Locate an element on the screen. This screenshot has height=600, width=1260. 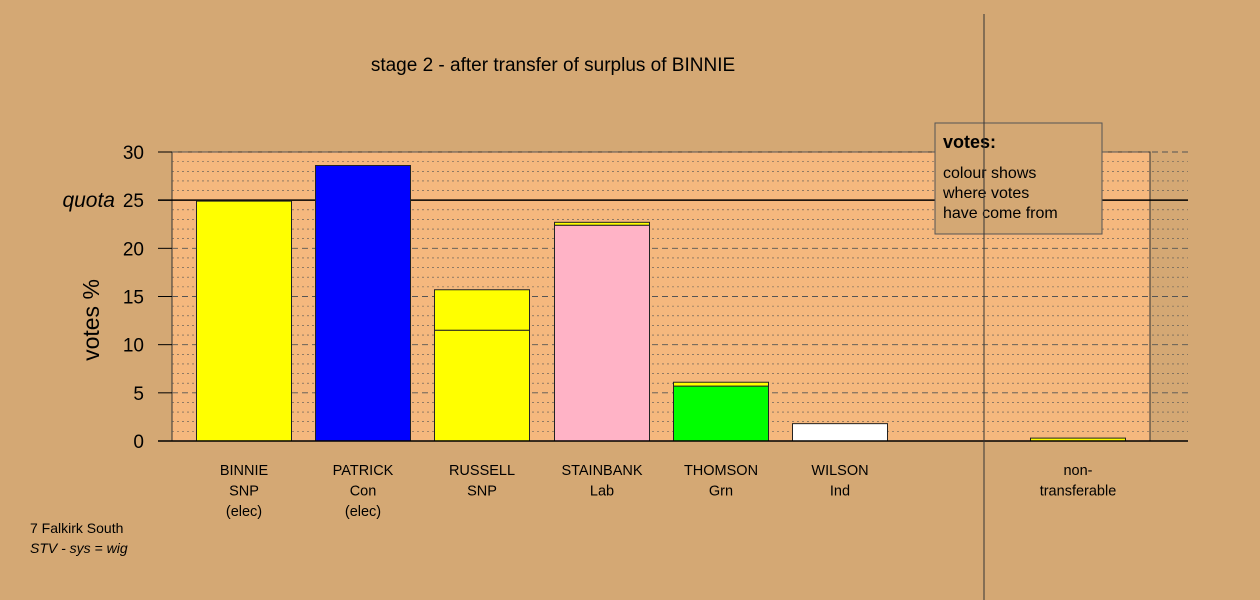
legend-line-2: where votes is located at coordinates (985, 193).